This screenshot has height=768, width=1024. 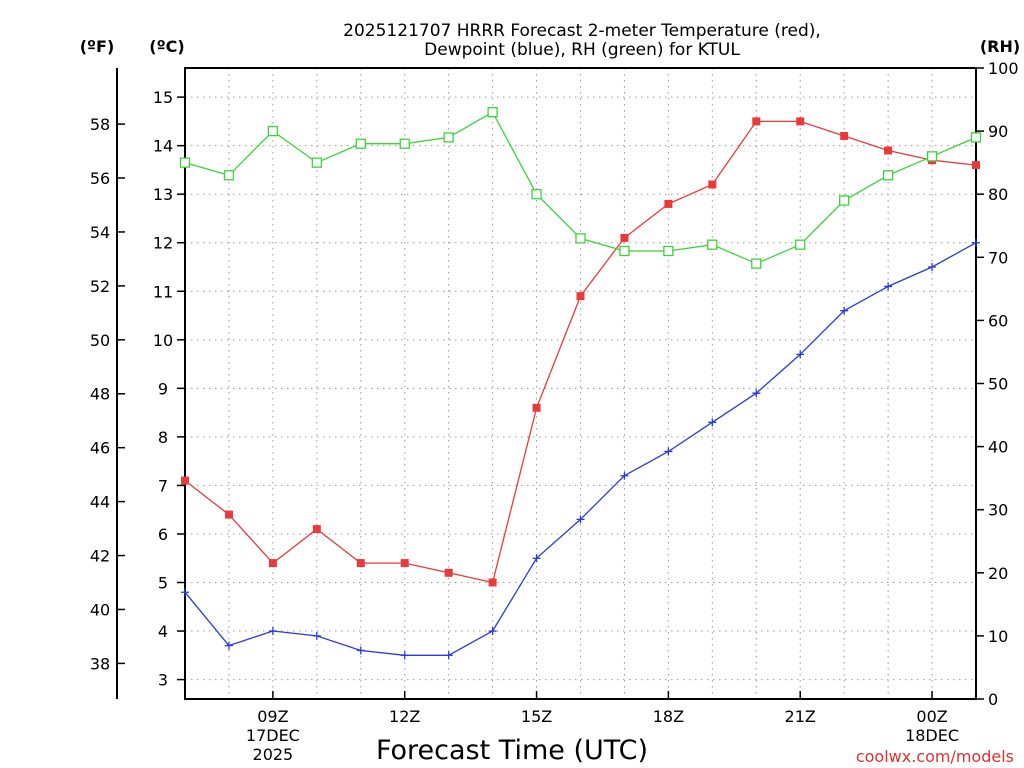 What do you see at coordinates (931, 716) in the screenshot?
I see `x-tick-label: 00Z` at bounding box center [931, 716].